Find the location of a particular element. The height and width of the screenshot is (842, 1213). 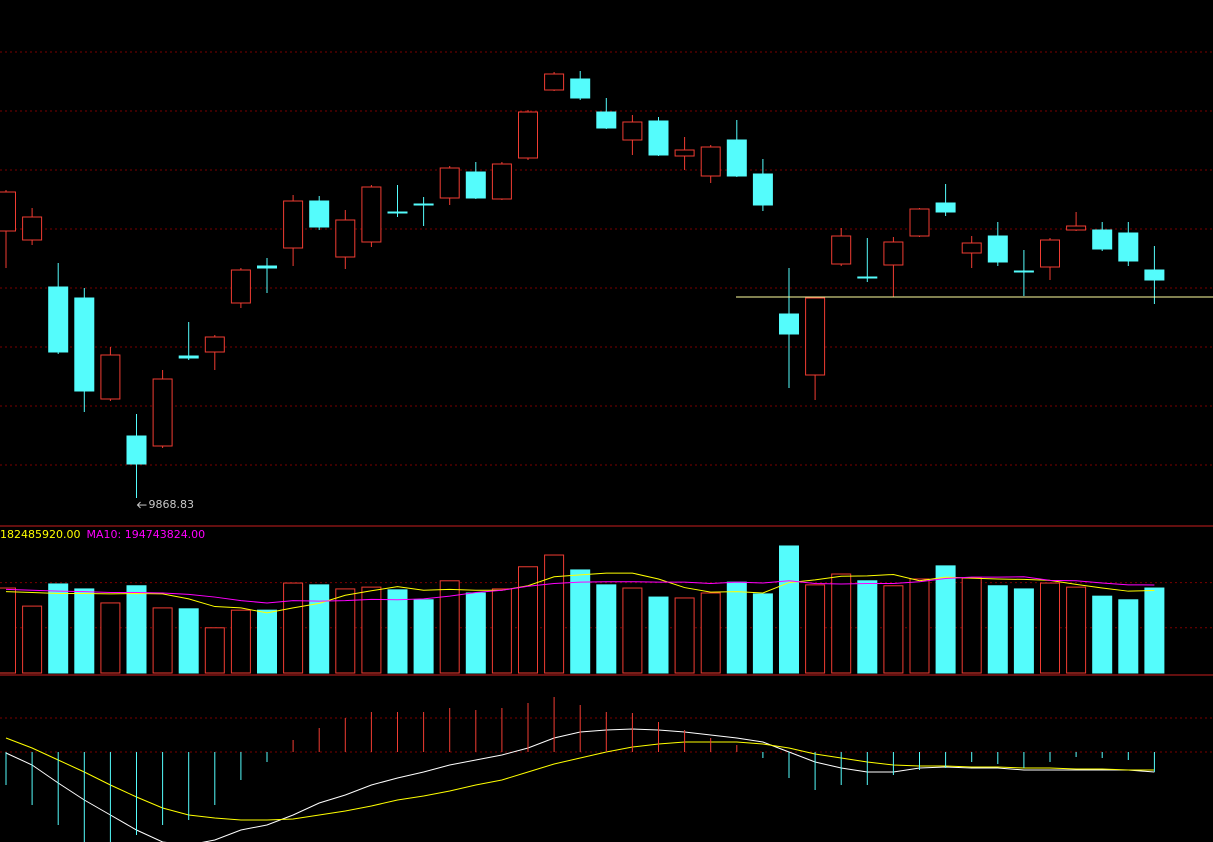

ma-legend: MA10: 194743824.00 is located at coordinates (145, 534).